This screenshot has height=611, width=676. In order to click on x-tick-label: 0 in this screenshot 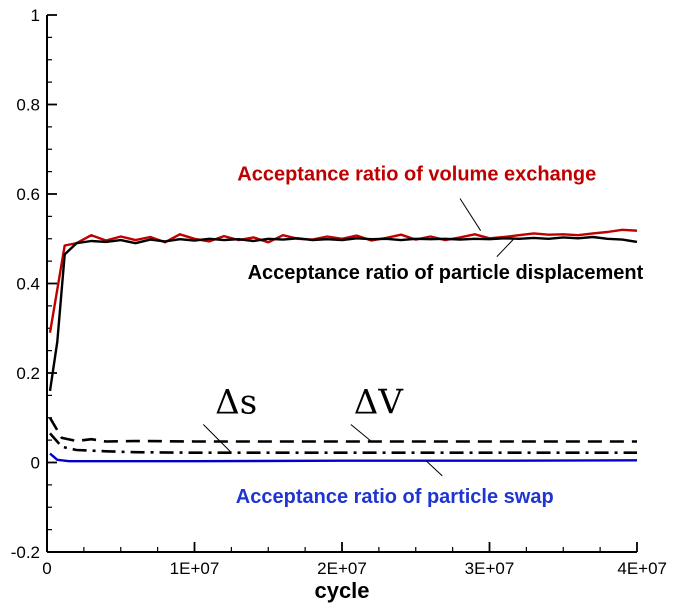, I will do `click(46, 568)`.